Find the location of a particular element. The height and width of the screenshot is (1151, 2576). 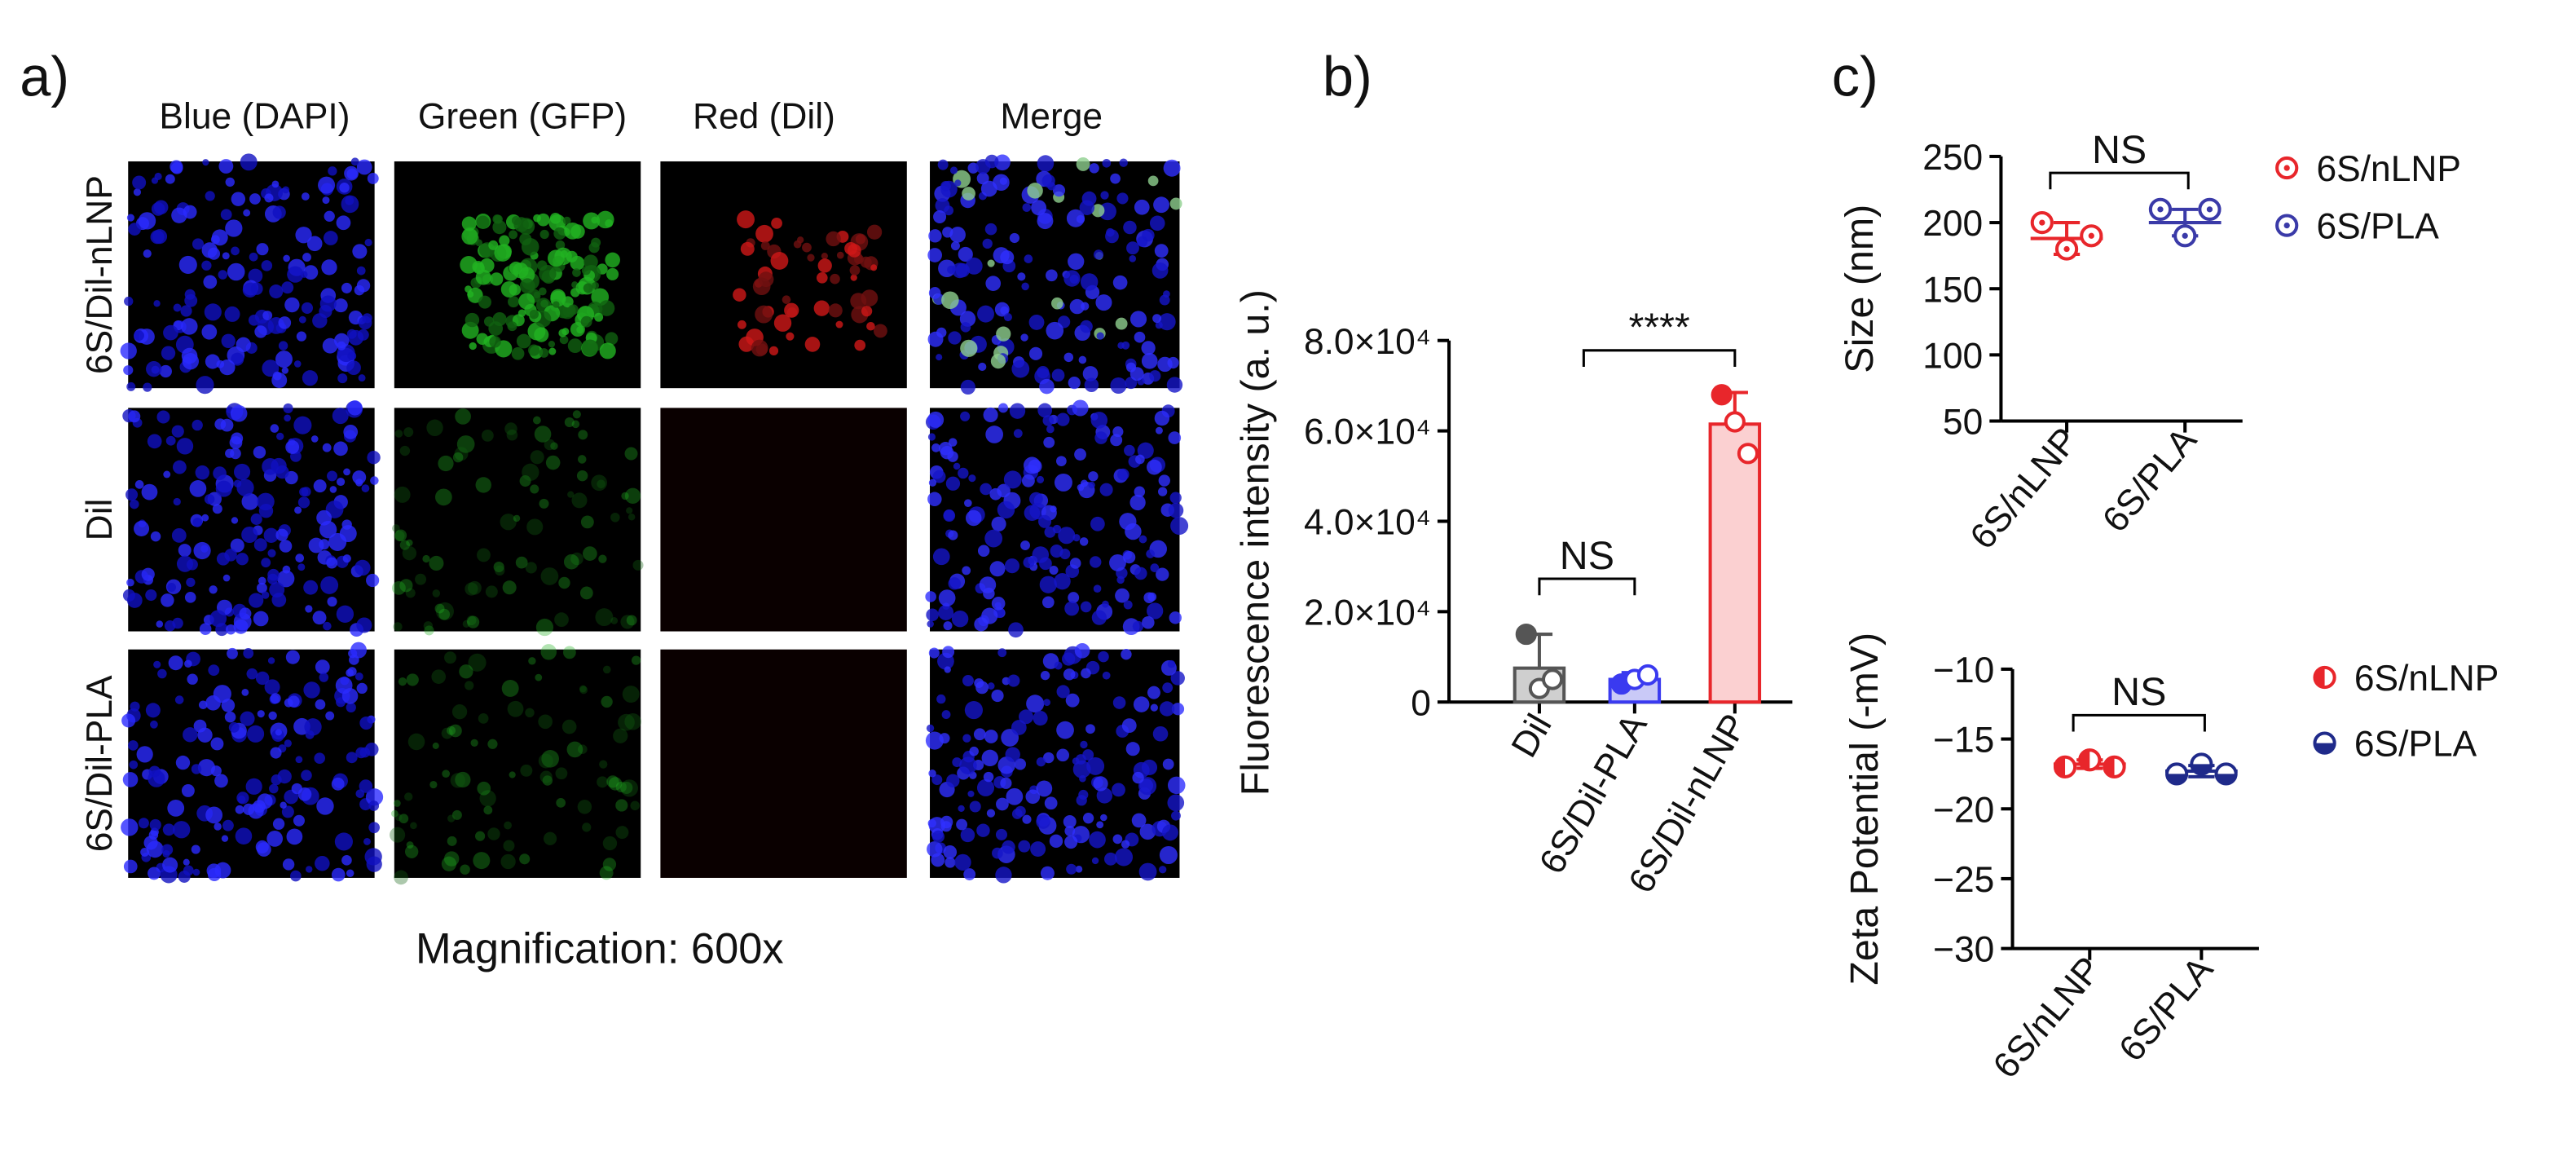

y-tick-label: −30 is located at coordinates (1963, 950).